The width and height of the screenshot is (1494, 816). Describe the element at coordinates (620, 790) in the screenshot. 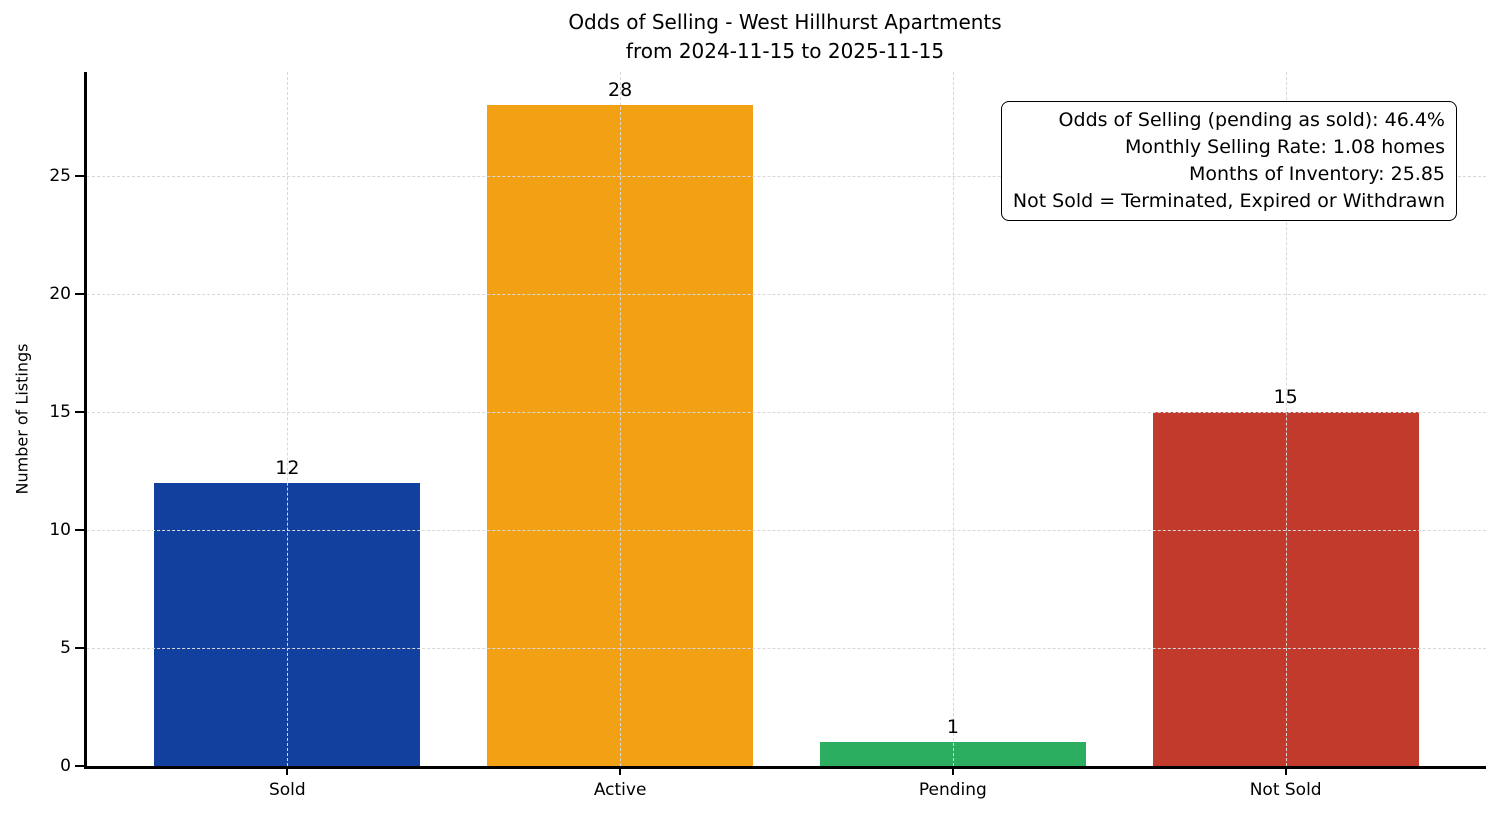

I see `x-tick-label: Active` at that location.